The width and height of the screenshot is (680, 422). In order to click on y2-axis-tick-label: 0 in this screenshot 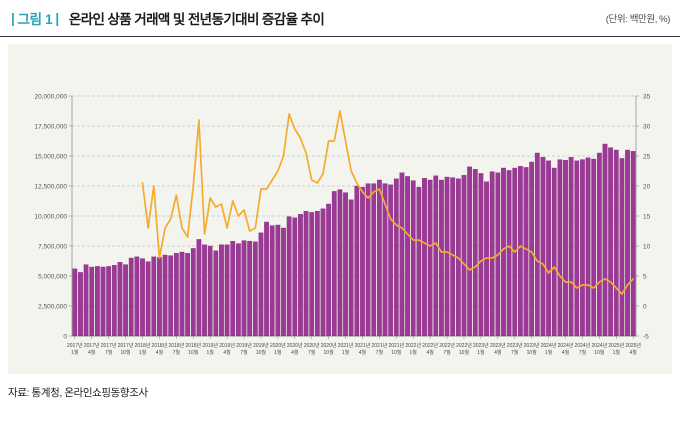, I will do `click(645, 306)`.